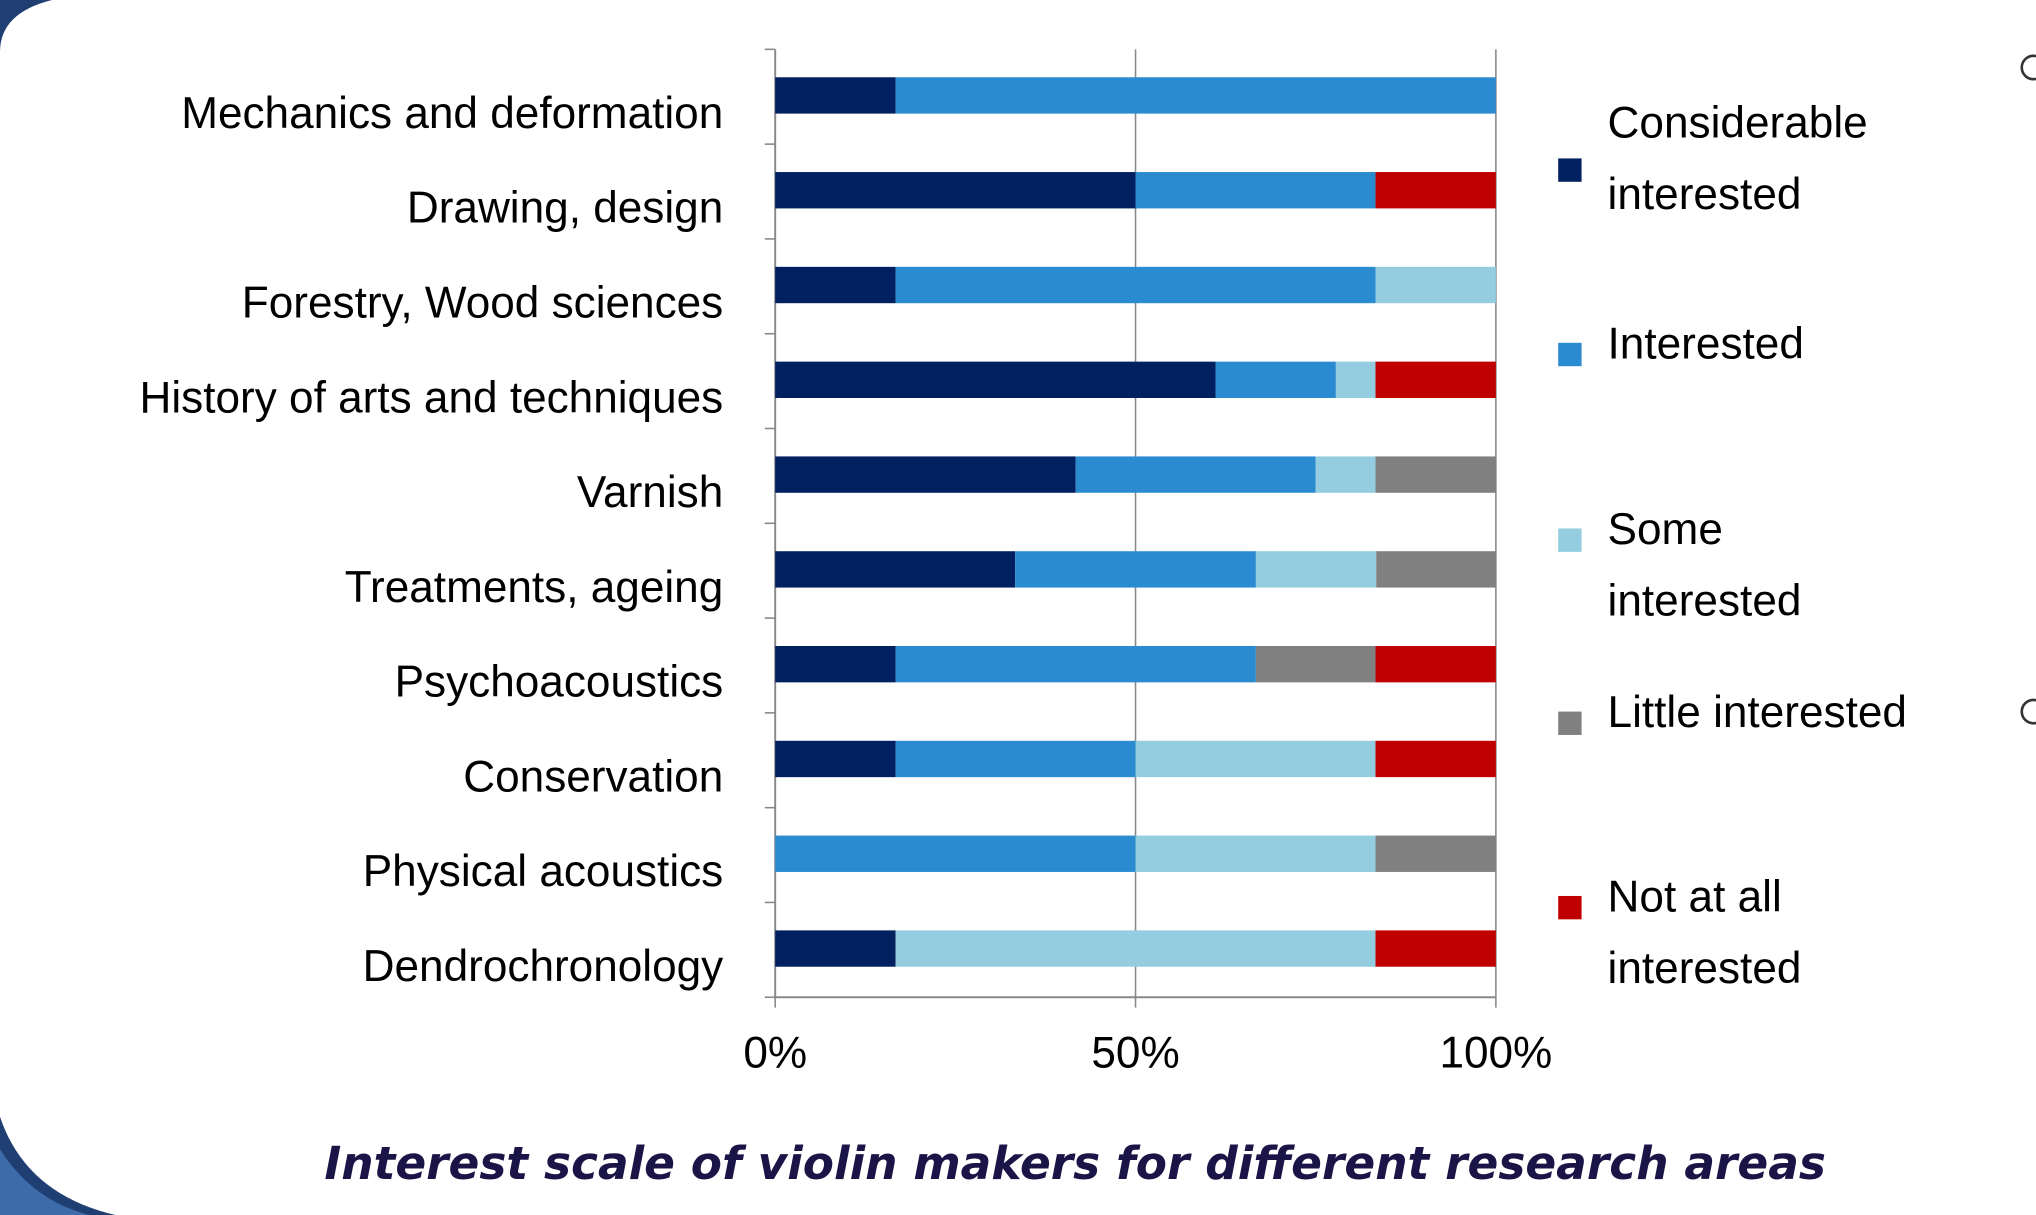 The image size is (2036, 1215). What do you see at coordinates (543, 966) in the screenshot?
I see `y-tick-label: Dendrochronology` at bounding box center [543, 966].